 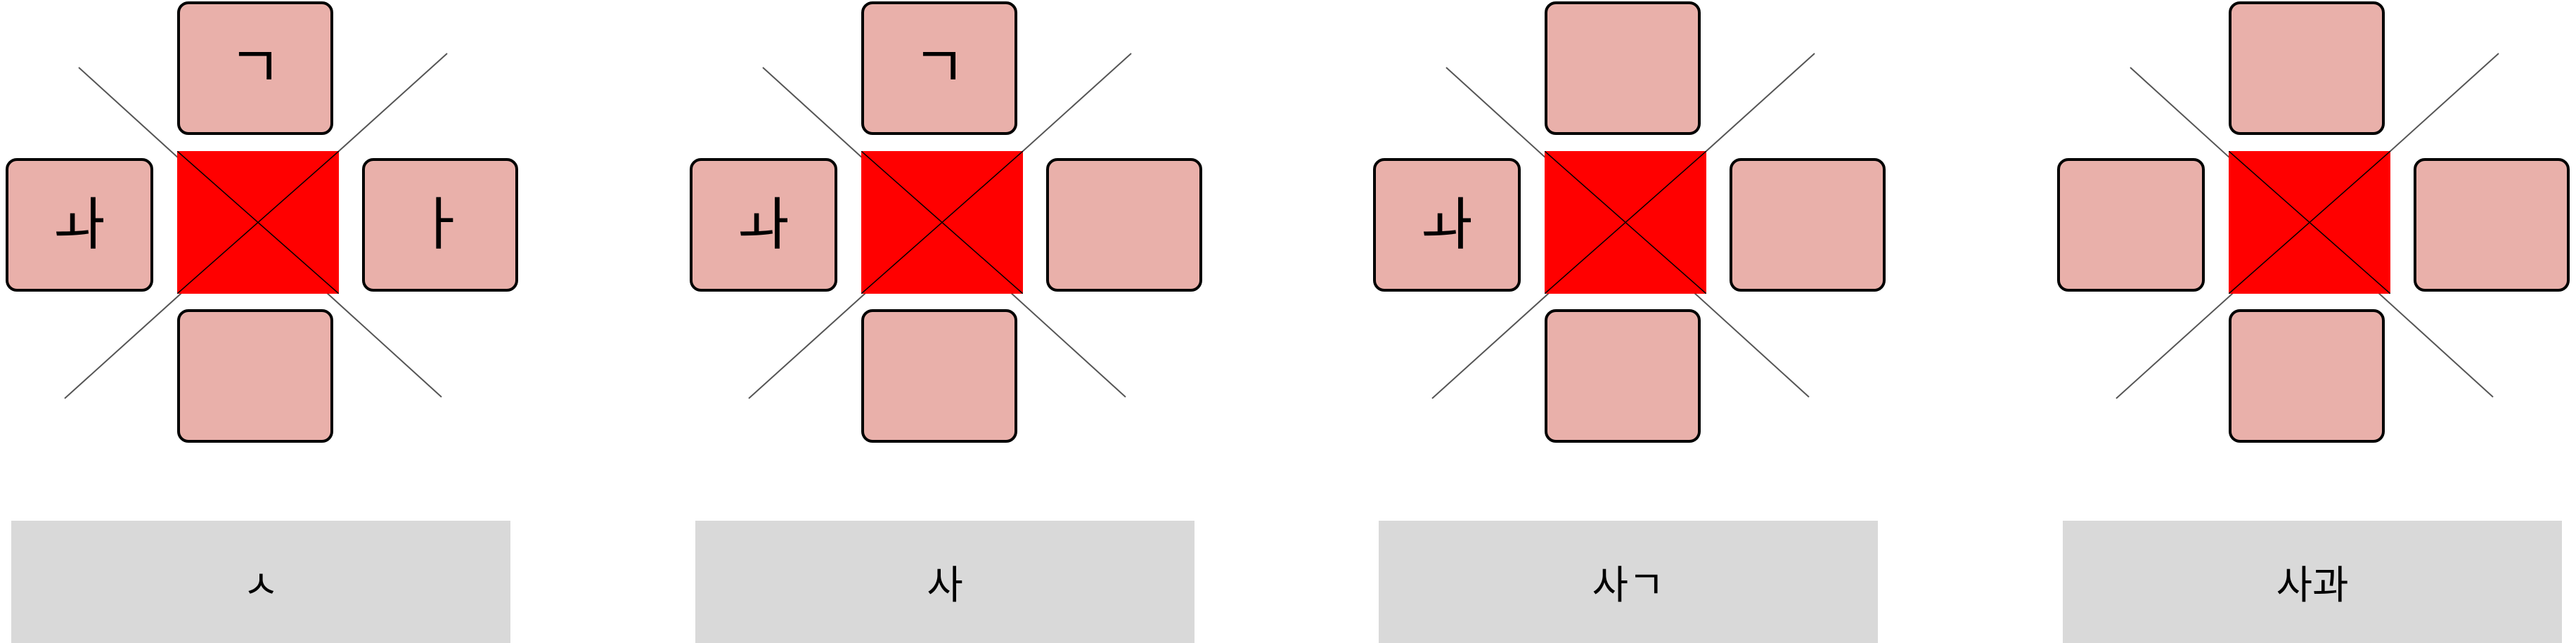 What do you see at coordinates (440, 225) in the screenshot?
I see `key-right: ㅏ` at bounding box center [440, 225].